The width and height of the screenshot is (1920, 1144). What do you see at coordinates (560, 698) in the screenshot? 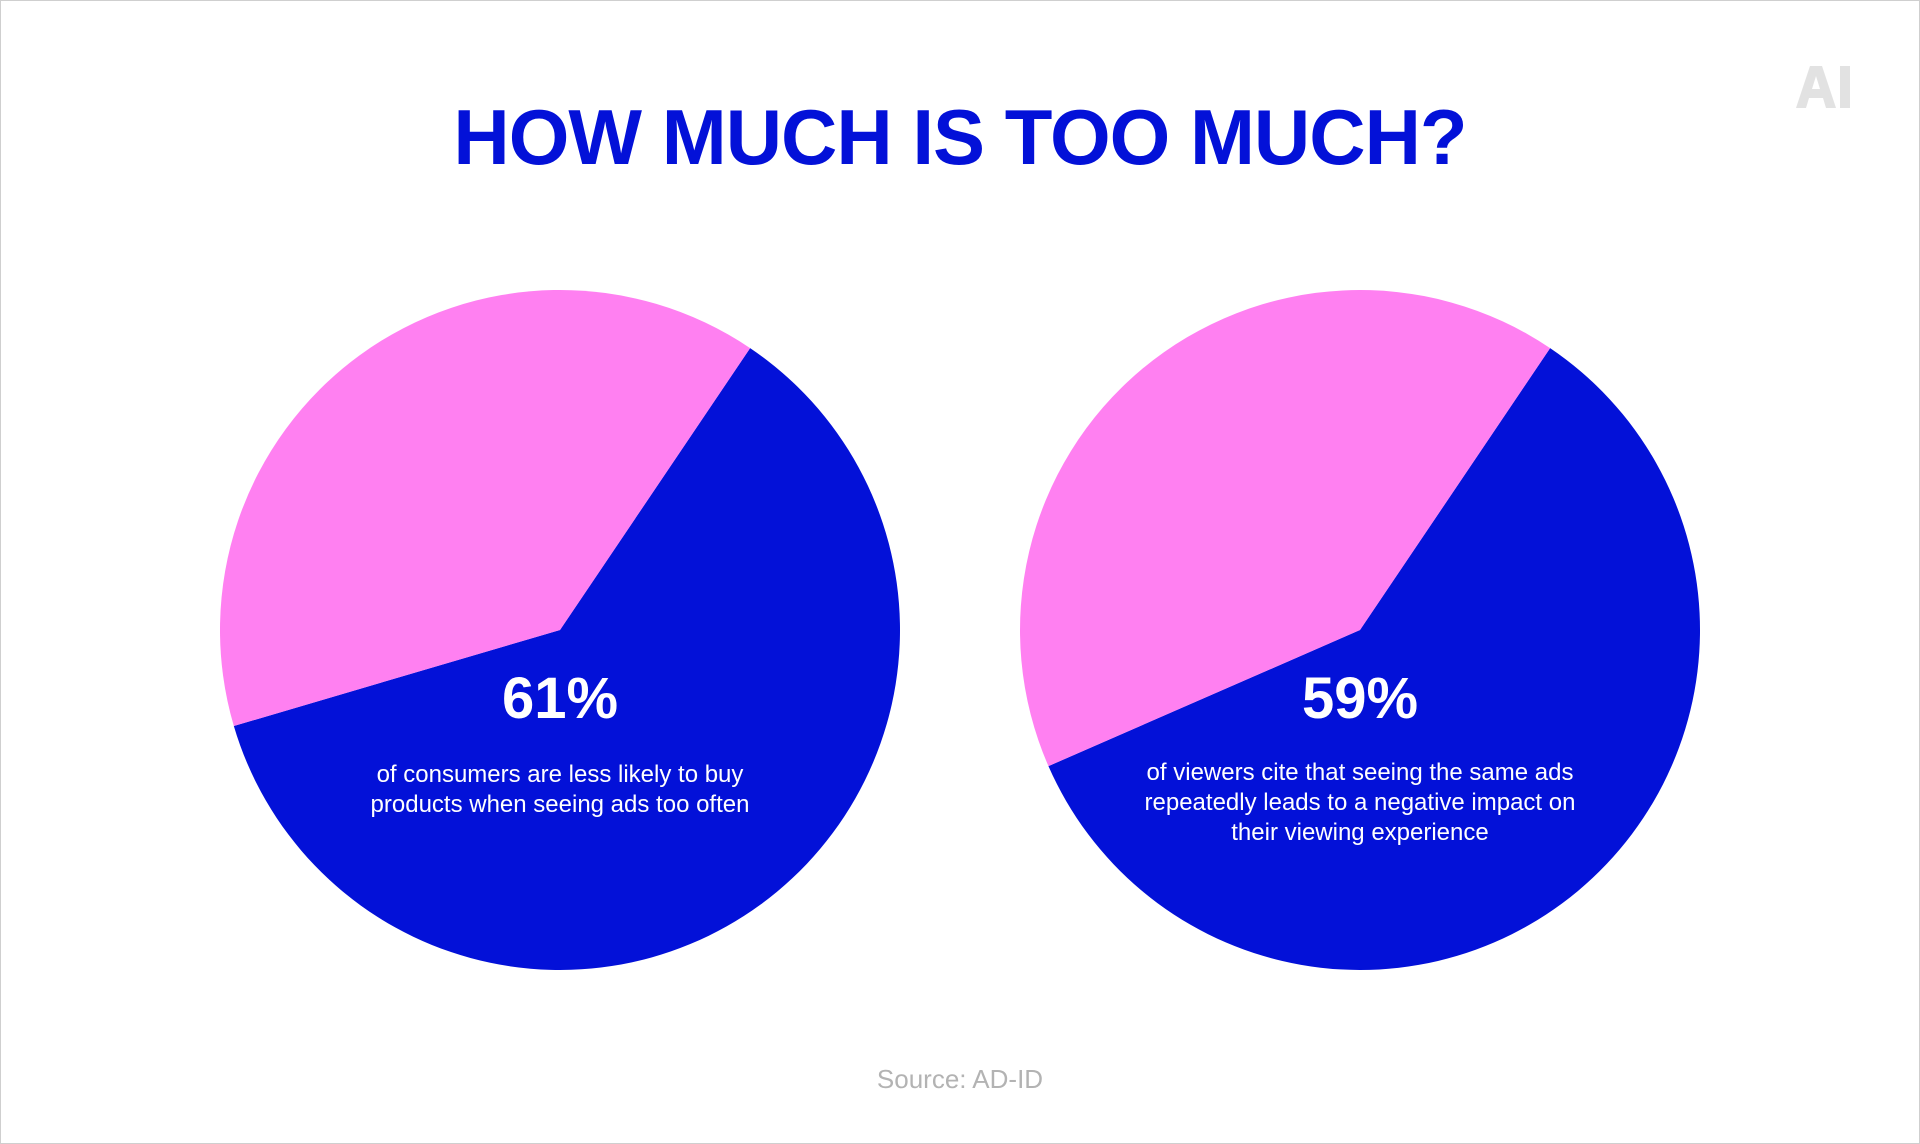
I see `pie-1-percent-label: 61%` at bounding box center [560, 698].